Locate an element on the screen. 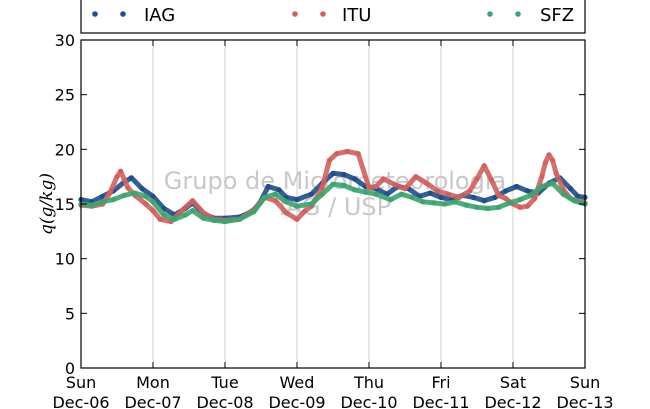  x-tick-date-7: Dec-13 is located at coordinates (584, 401).